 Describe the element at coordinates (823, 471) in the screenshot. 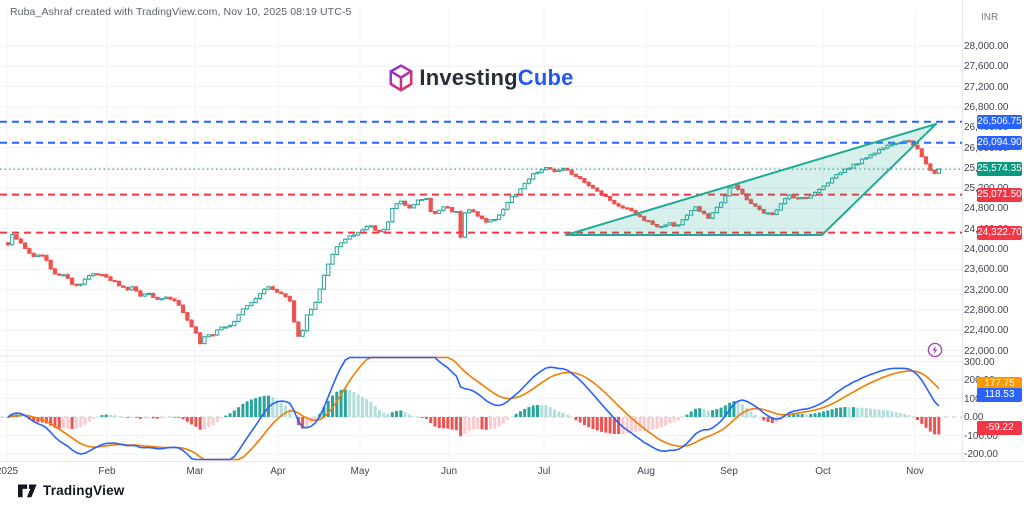

I see `time-tick-label: Oct` at that location.